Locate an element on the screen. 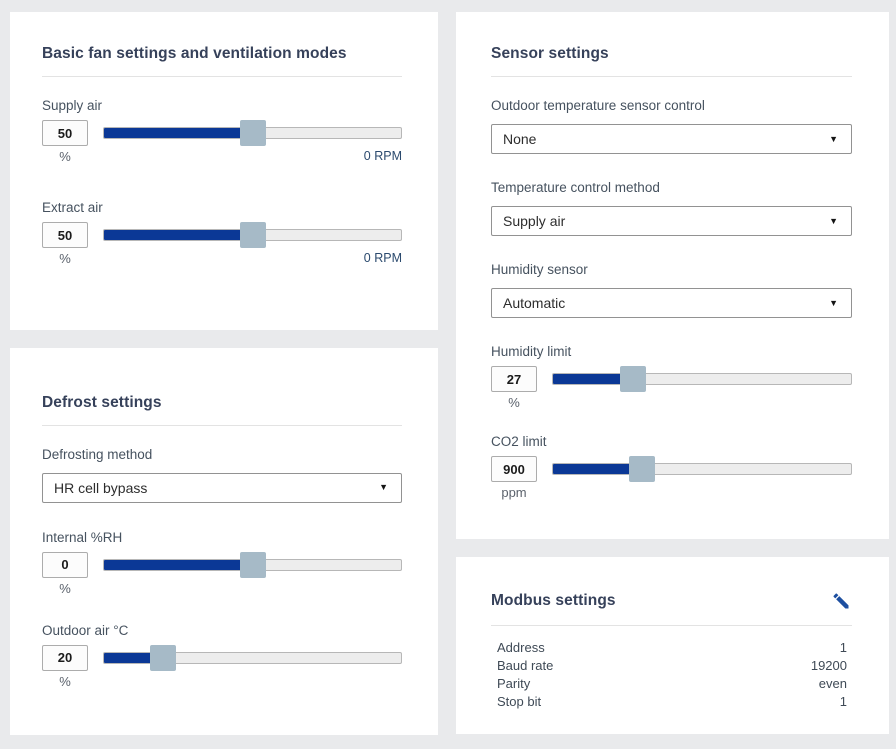  co2-limit-meta: ppm is located at coordinates (671, 492).